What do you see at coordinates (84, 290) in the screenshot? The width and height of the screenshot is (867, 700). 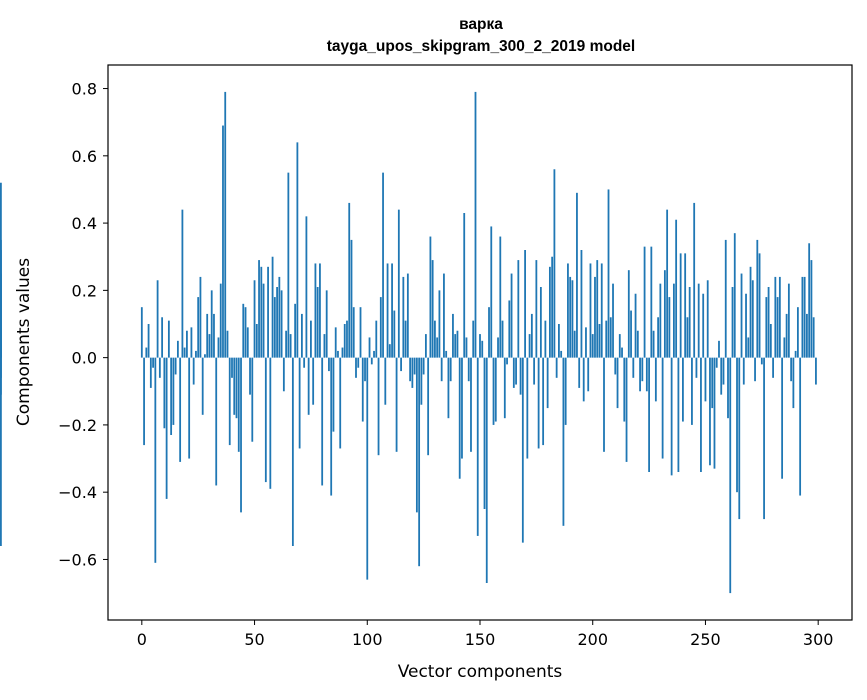 I see `y-tick-label: 0.2` at bounding box center [84, 290].